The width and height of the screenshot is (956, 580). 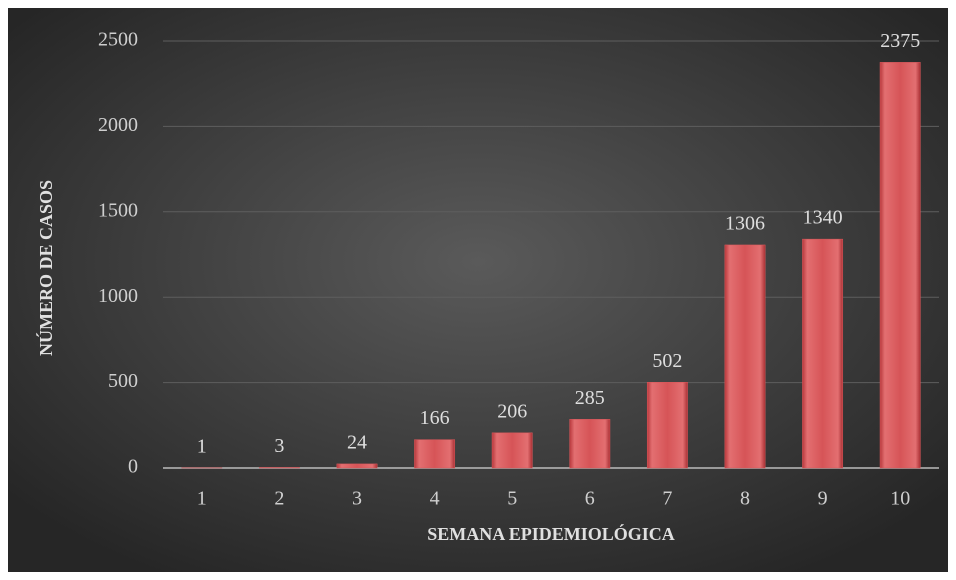 I want to click on x-tick-label: 5, so click(x=512, y=499).